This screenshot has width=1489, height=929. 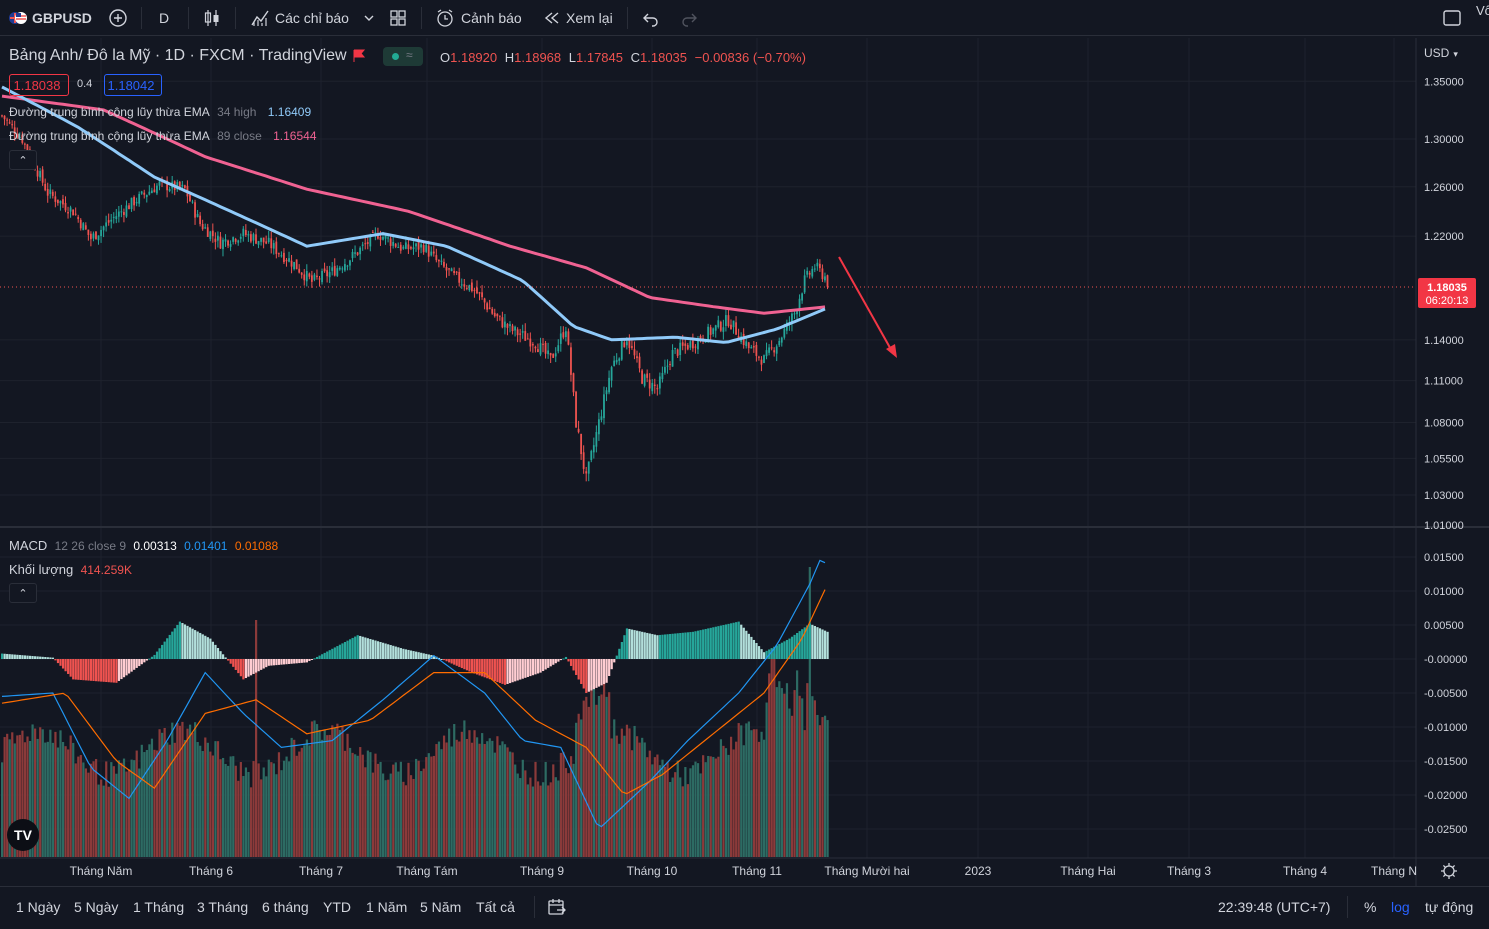 I want to click on fullscreen-button, so click(x=1452, y=18).